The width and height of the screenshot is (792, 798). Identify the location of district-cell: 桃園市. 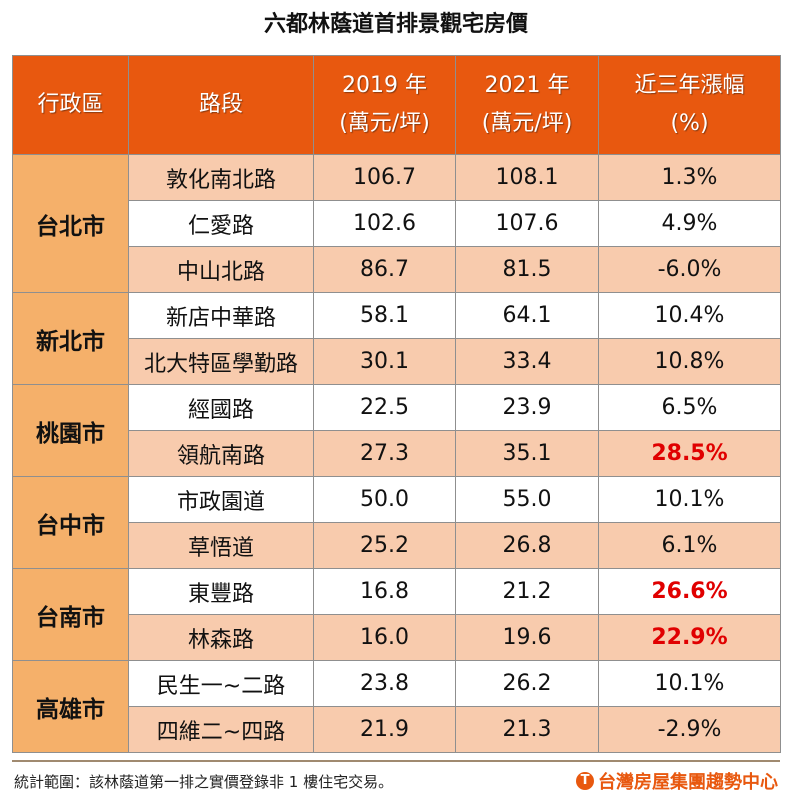
(70, 430).